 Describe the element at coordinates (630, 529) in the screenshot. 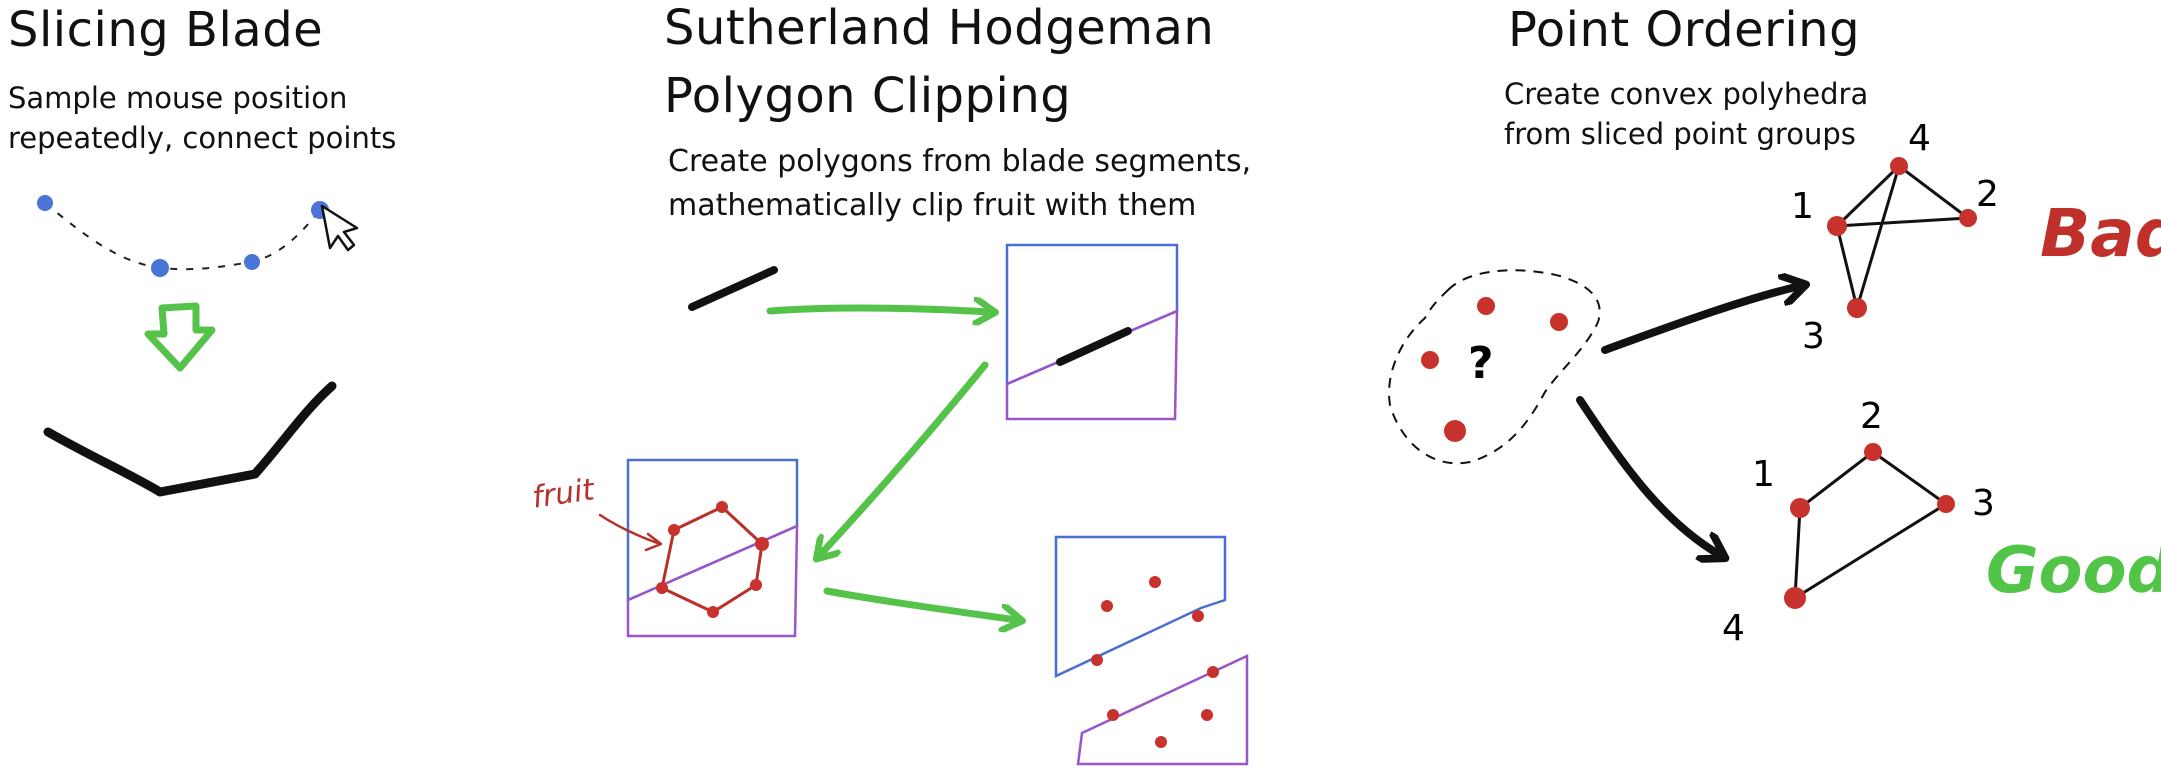

I see `fruit-label-arrow` at that location.